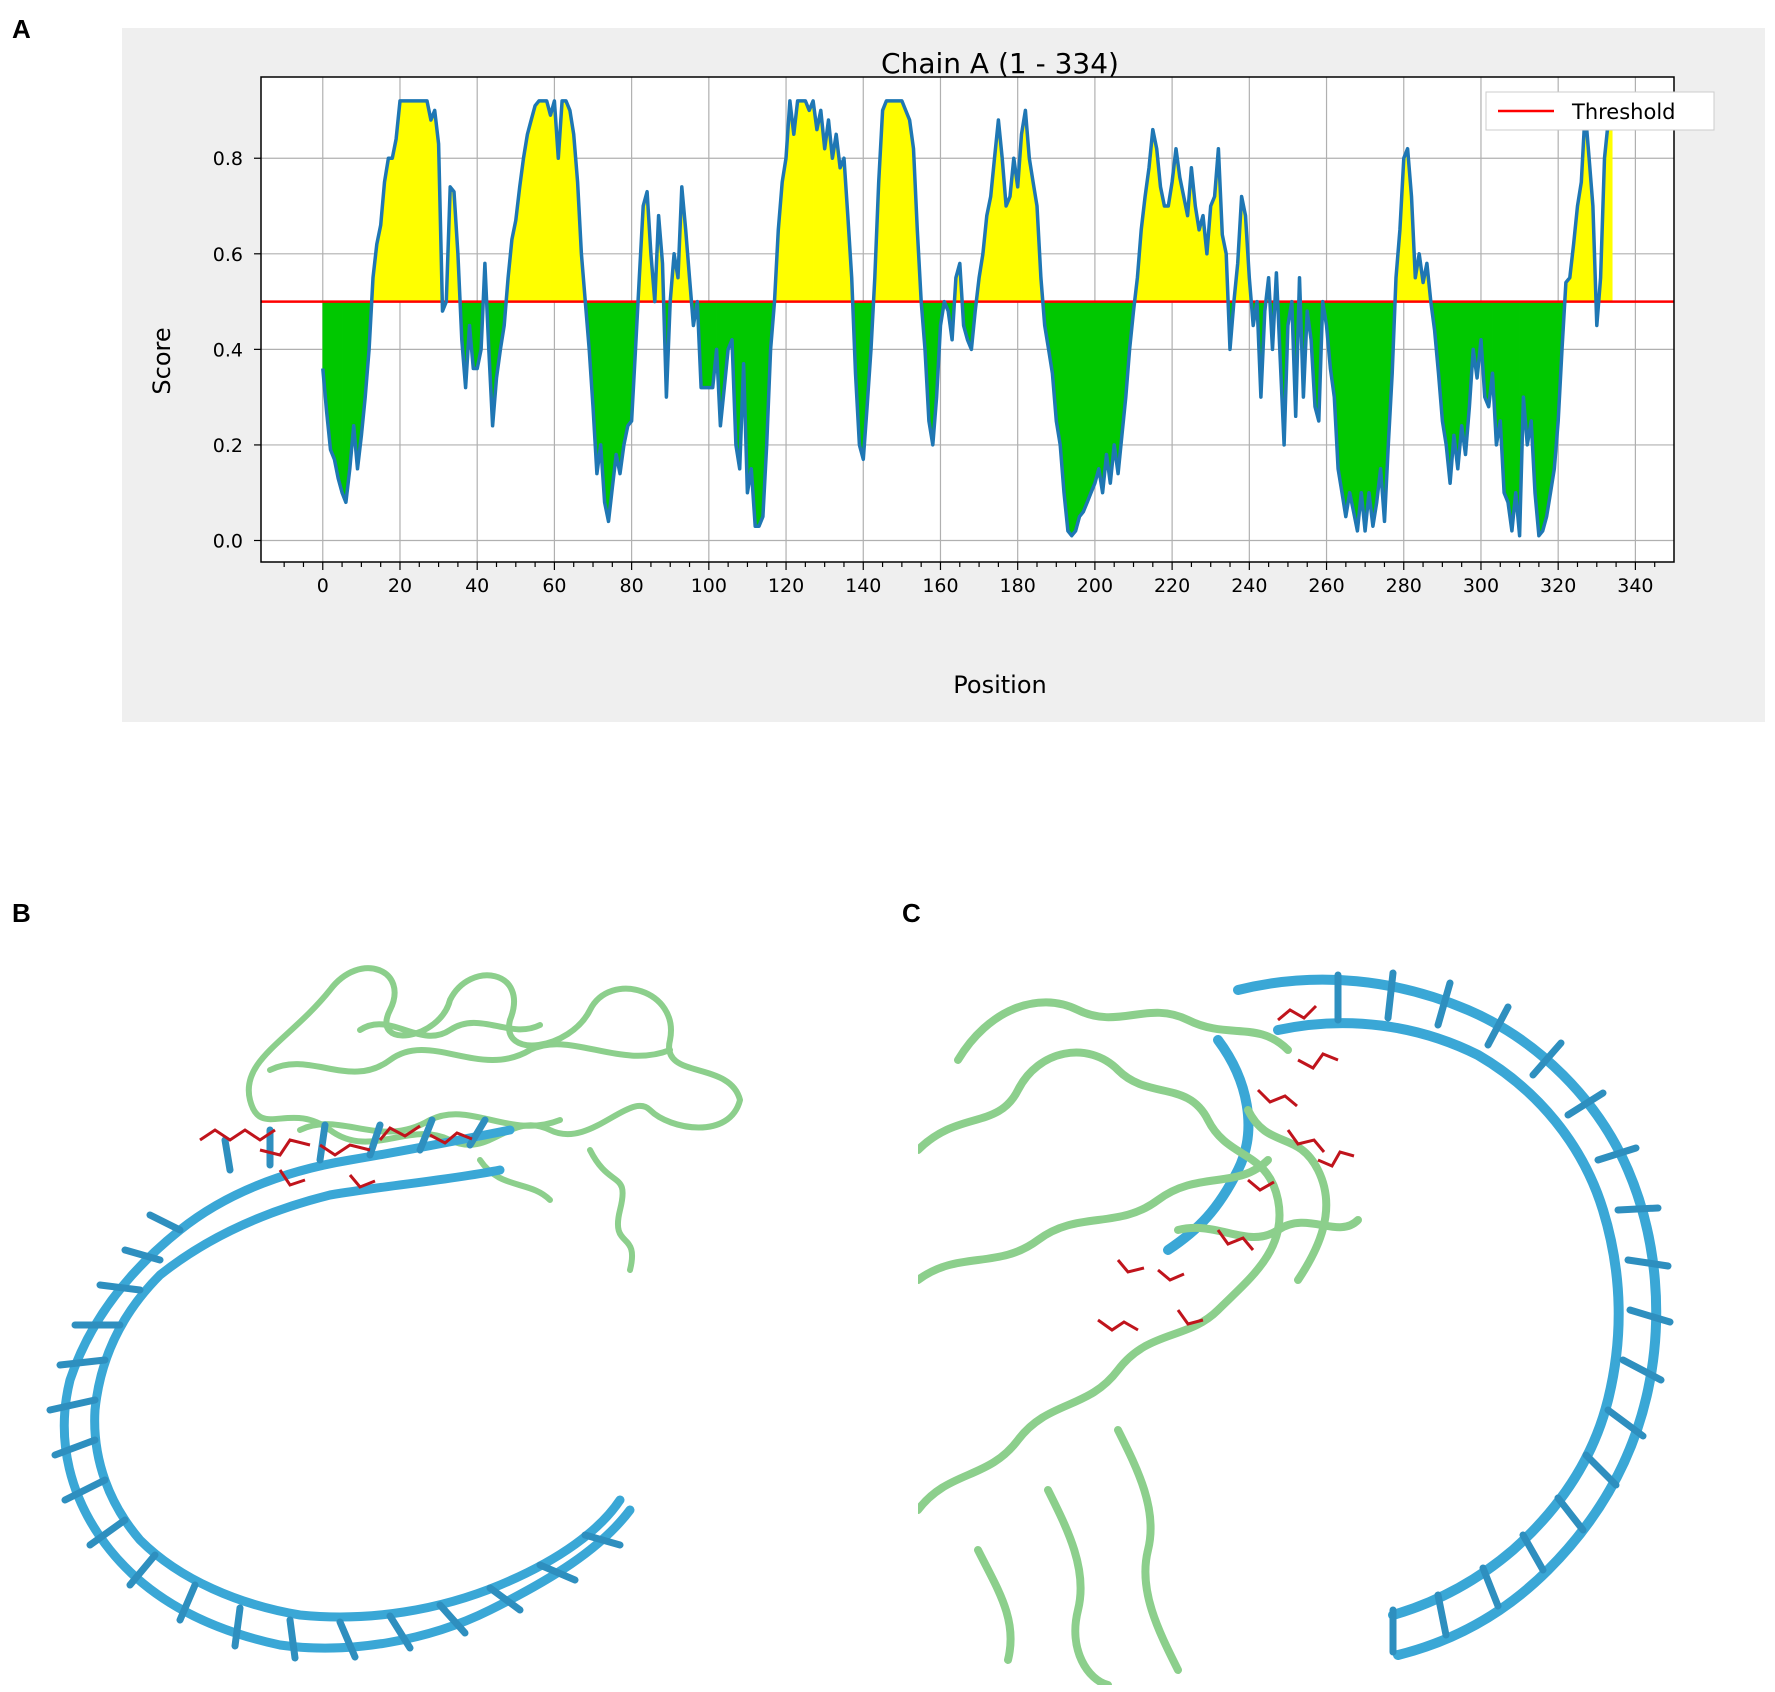 The height and width of the screenshot is (1692, 1775). What do you see at coordinates (336, 1156) in the screenshot?
I see `ligand-b` at bounding box center [336, 1156].